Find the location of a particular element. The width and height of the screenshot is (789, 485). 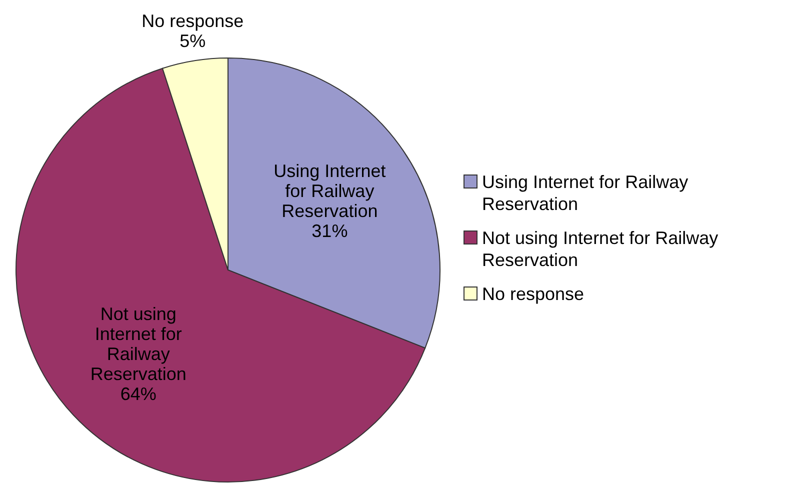

data-label: 64% is located at coordinates (138, 394).